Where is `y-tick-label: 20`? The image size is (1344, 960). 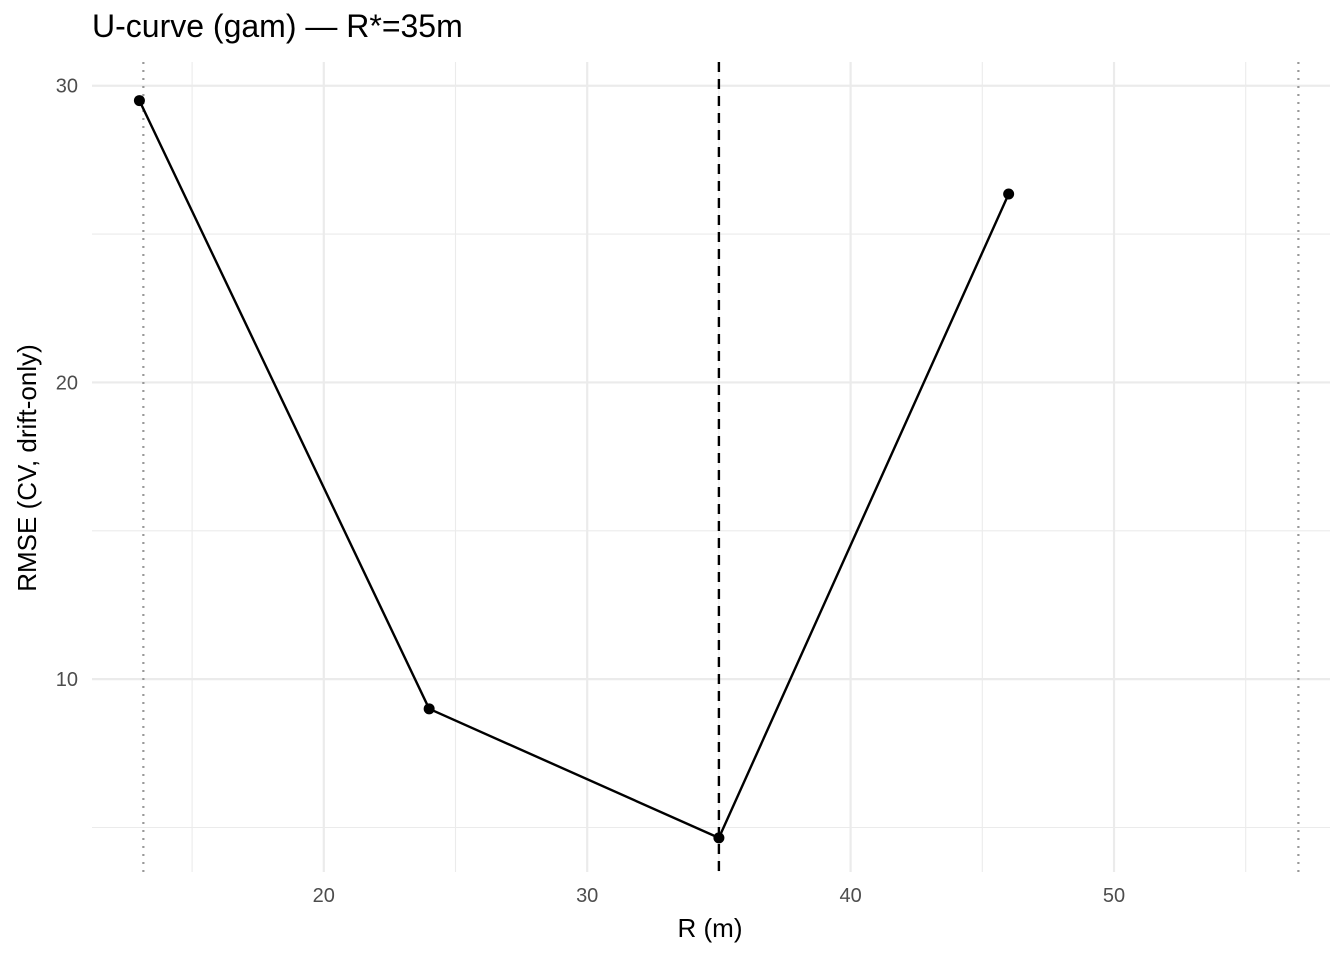
y-tick-label: 20 is located at coordinates (67, 383).